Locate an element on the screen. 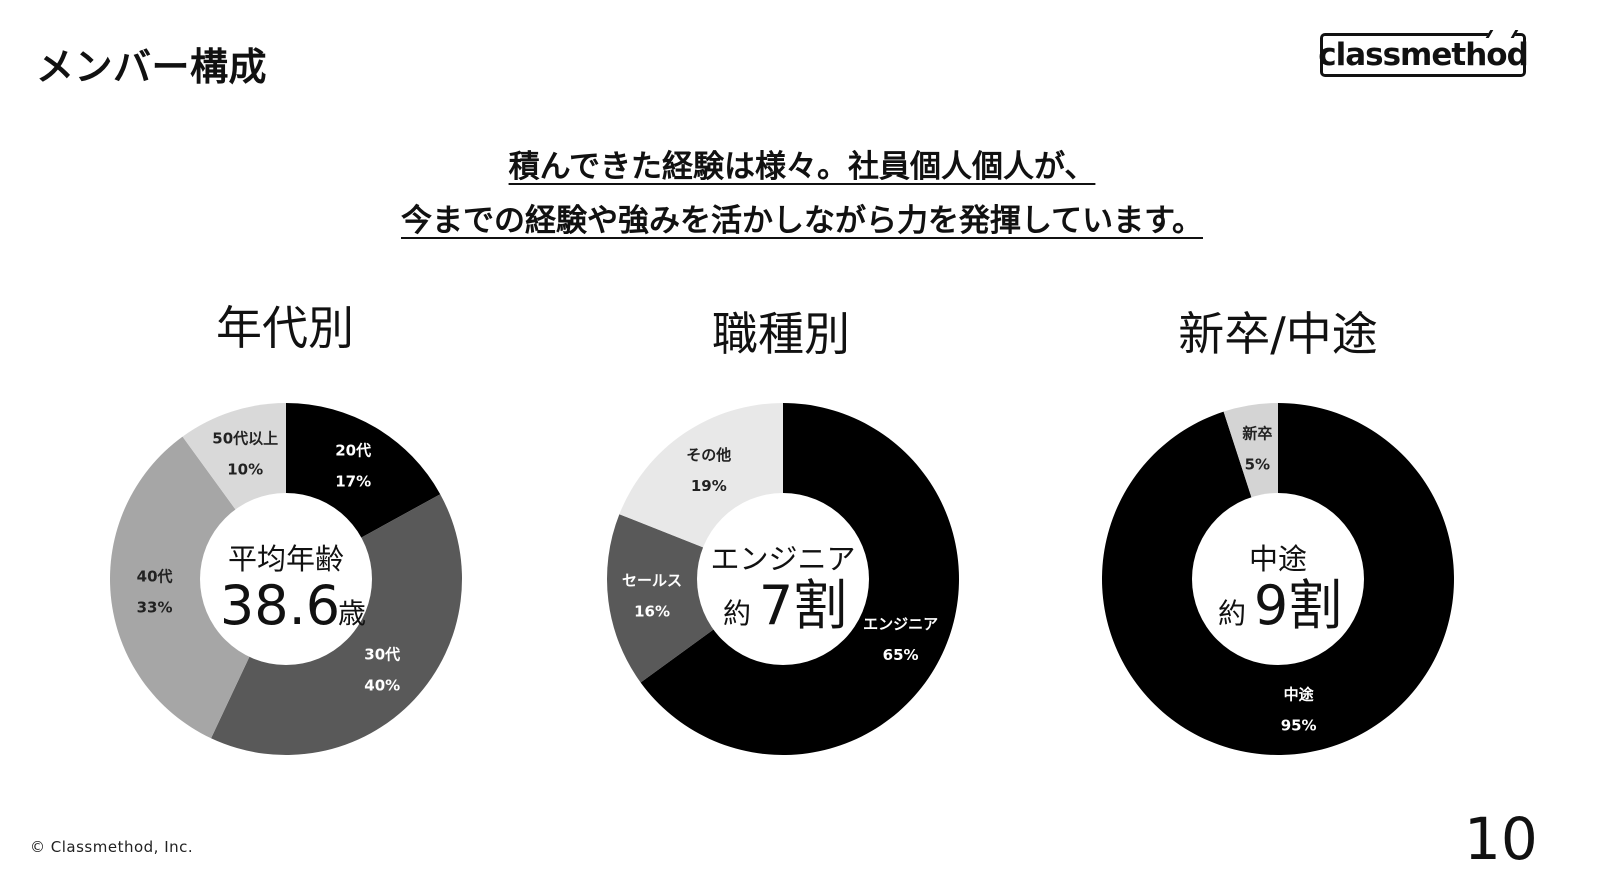  center-label: 平均年齢 is located at coordinates (286, 559).